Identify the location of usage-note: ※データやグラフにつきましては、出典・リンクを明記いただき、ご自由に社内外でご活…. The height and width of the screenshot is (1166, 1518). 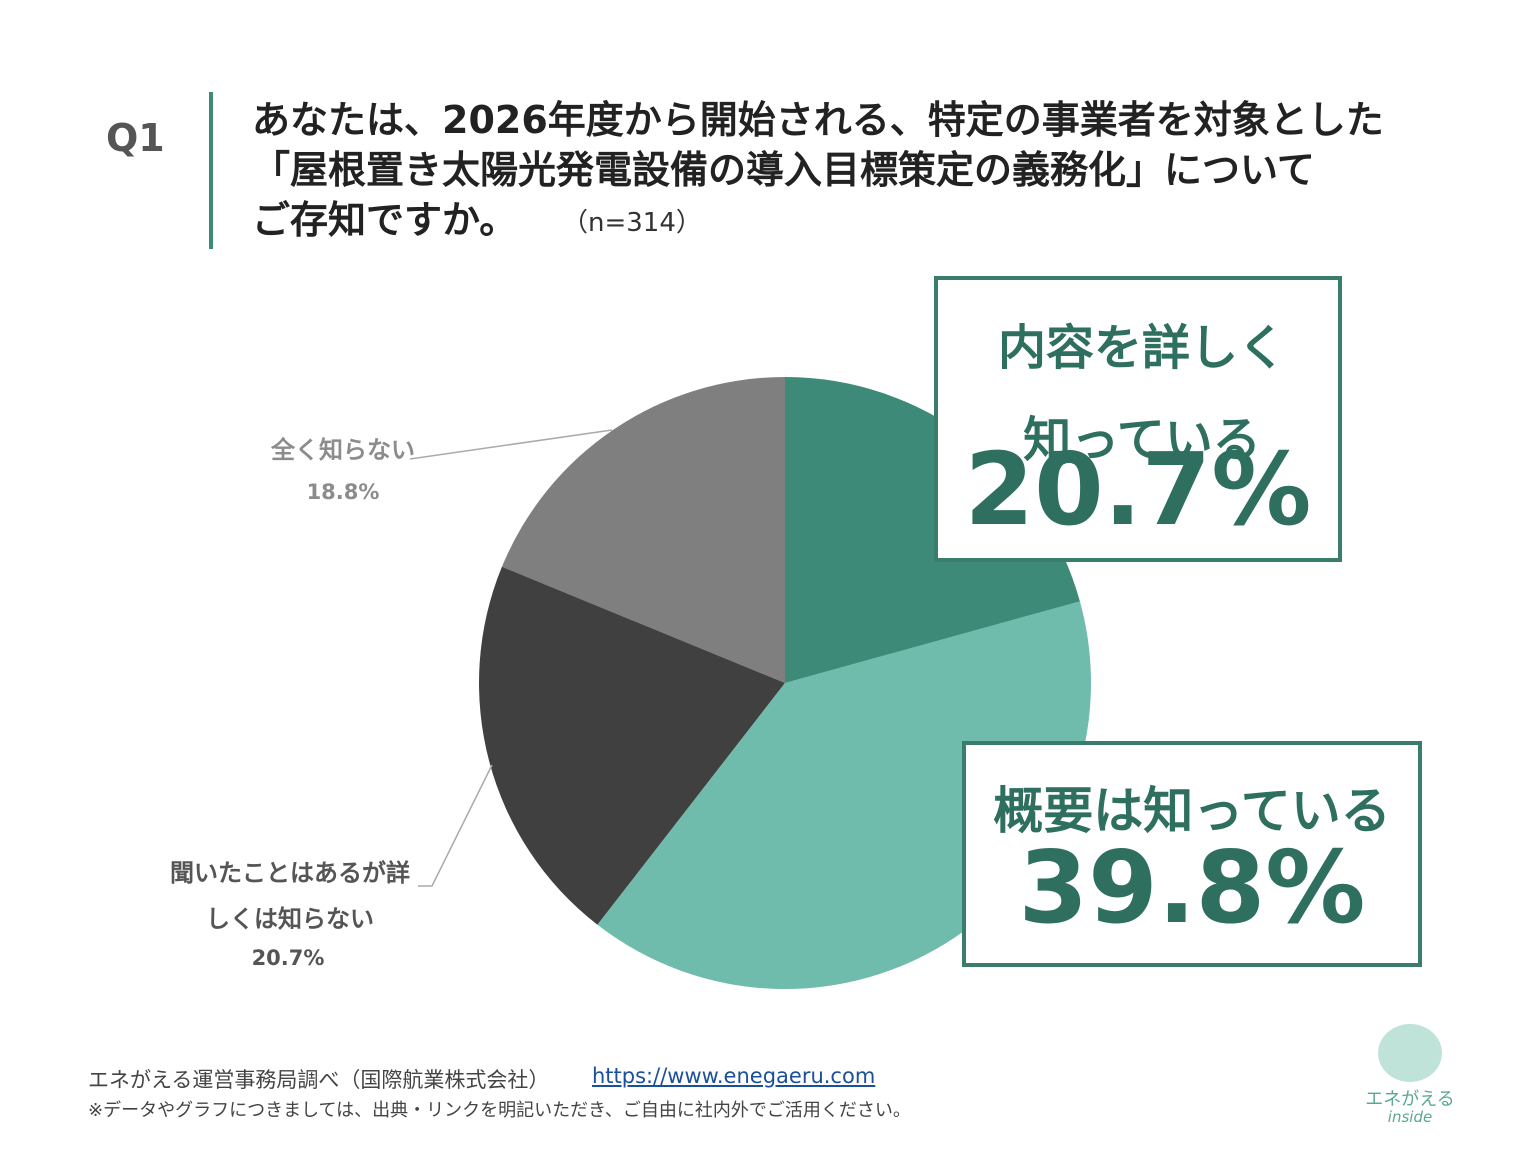
(499, 1110).